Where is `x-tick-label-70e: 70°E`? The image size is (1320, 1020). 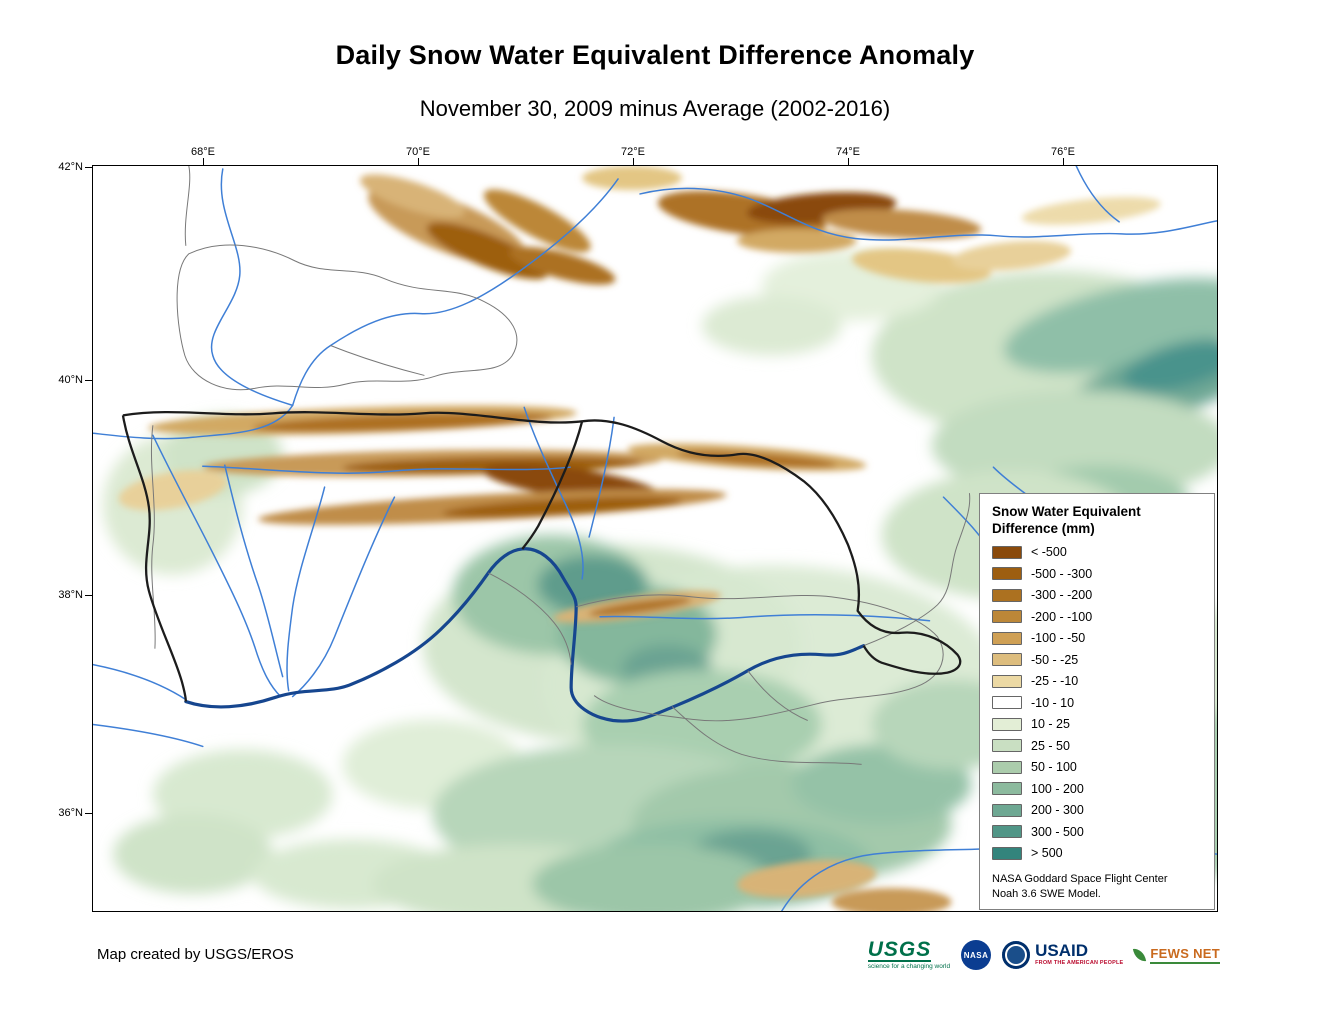 x-tick-label-70e: 70°E is located at coordinates (418, 152).